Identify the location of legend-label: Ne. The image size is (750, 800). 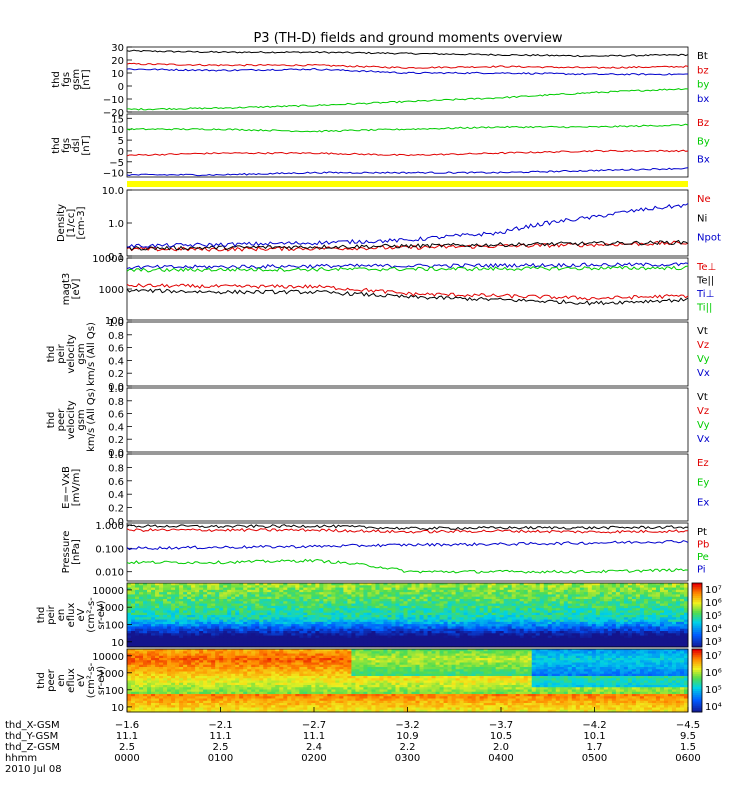
(704, 199).